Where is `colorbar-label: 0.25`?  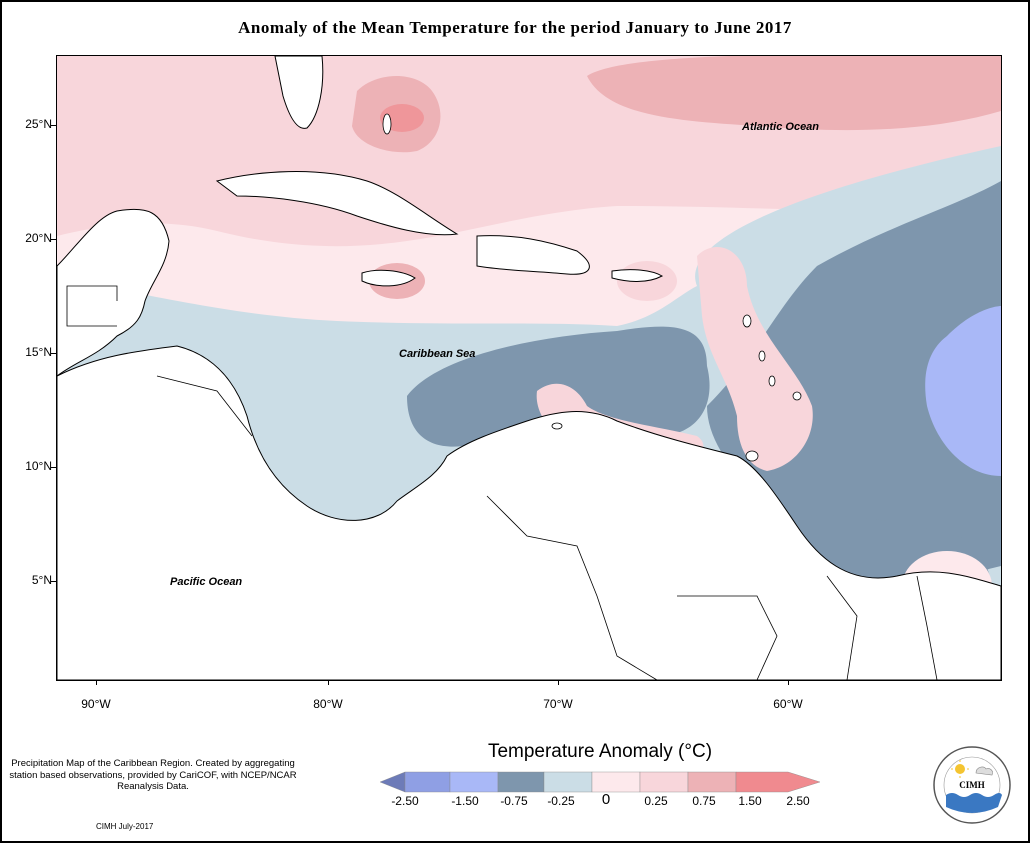 colorbar-label: 0.25 is located at coordinates (656, 801).